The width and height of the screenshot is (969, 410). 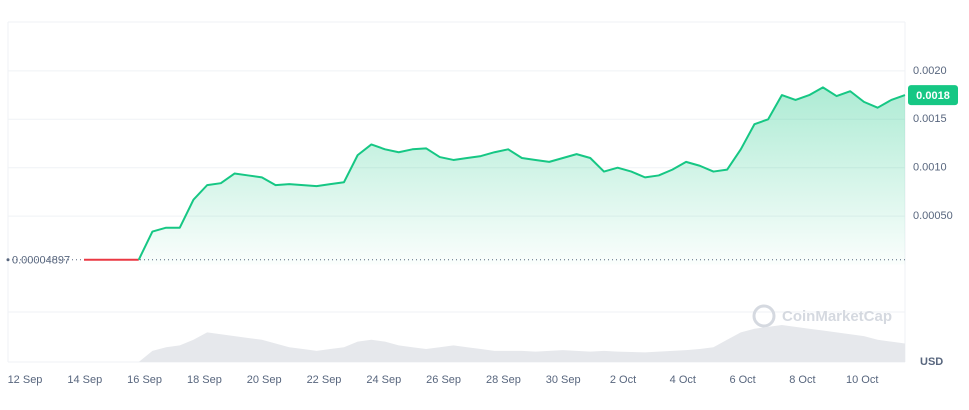 I want to click on x-tick-label: 18 Sep, so click(x=204, y=380).